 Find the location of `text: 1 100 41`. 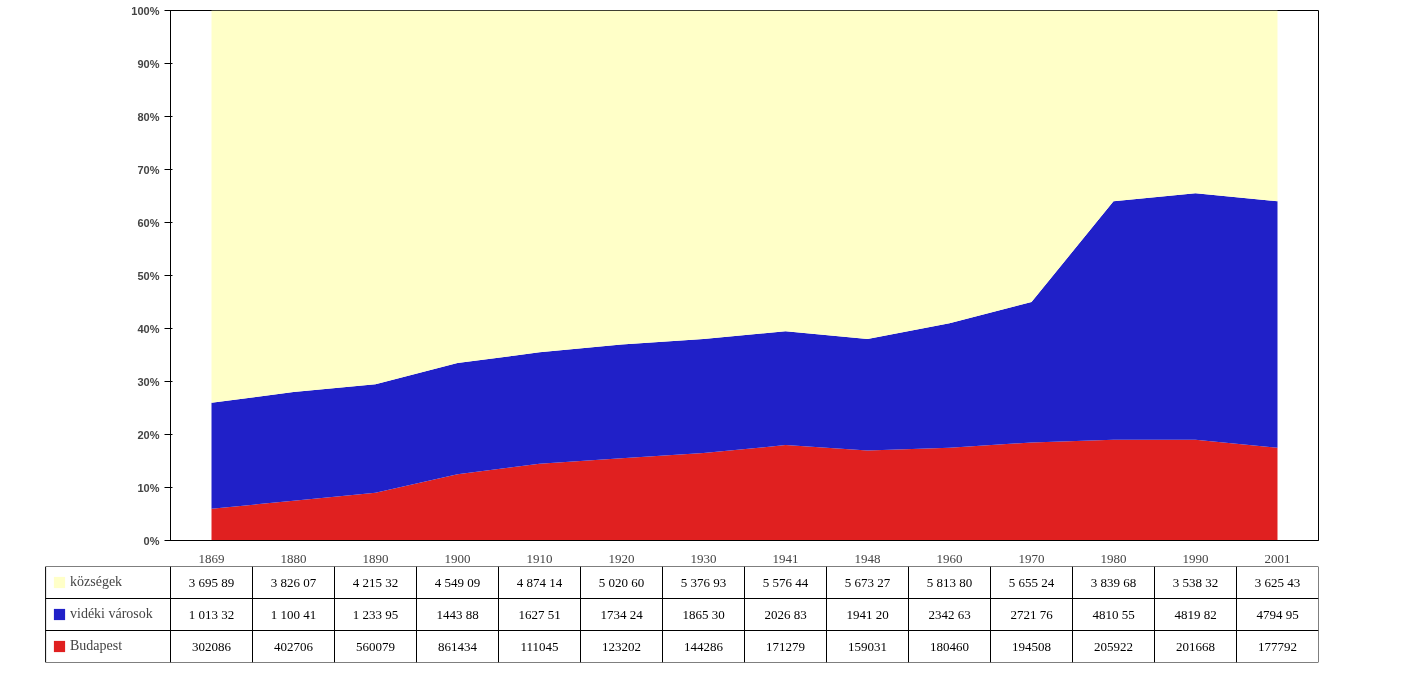

text: 1 100 41 is located at coordinates (293, 614).